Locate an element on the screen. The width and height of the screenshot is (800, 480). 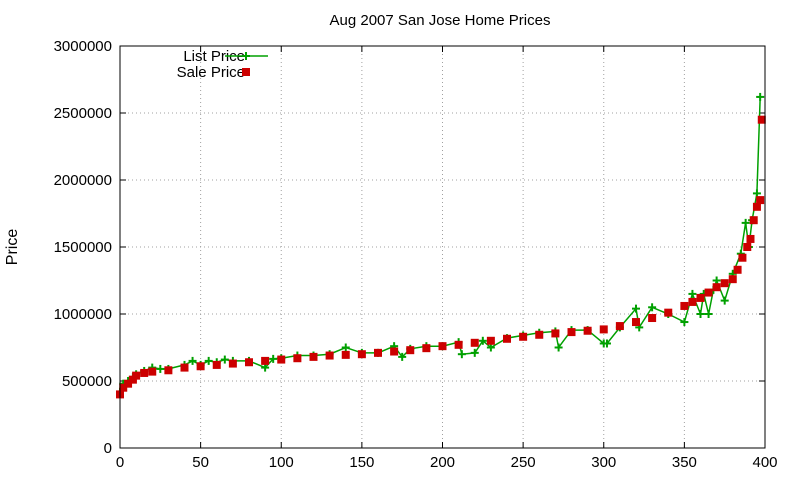
y-tick-label: 1500000 is located at coordinates (83, 247).